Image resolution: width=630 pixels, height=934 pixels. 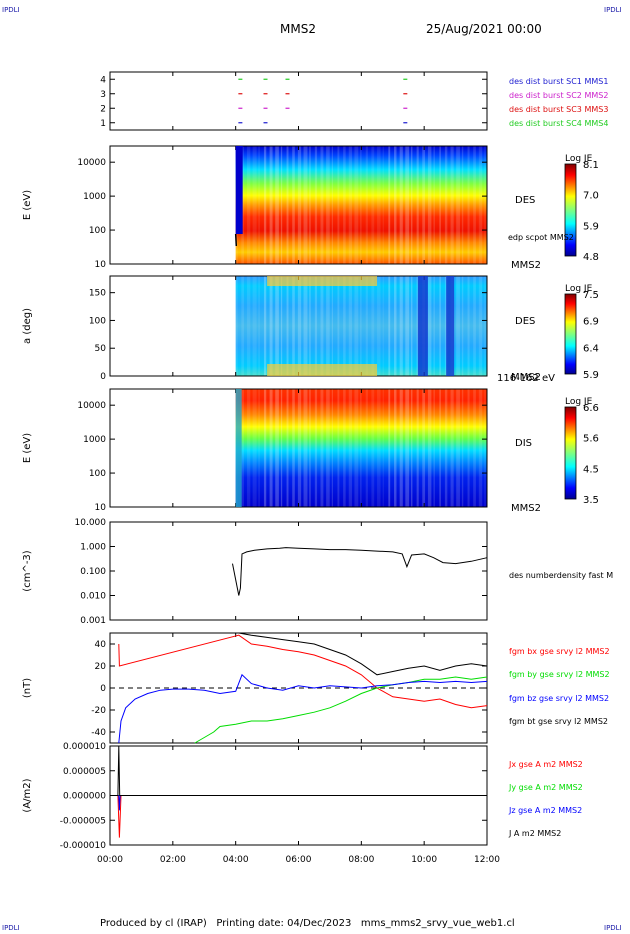 What do you see at coordinates (361, 448) in the screenshot?
I see `dis-energy-heatmap` at bounding box center [361, 448].